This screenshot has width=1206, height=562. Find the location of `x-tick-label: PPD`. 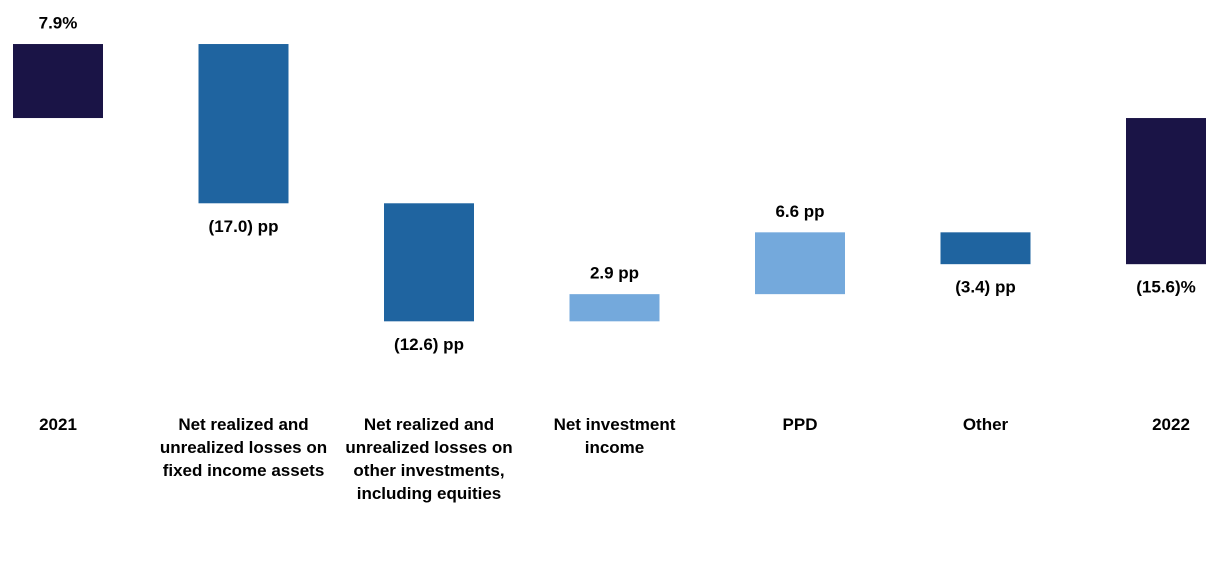

x-tick-label: PPD is located at coordinates (800, 424).